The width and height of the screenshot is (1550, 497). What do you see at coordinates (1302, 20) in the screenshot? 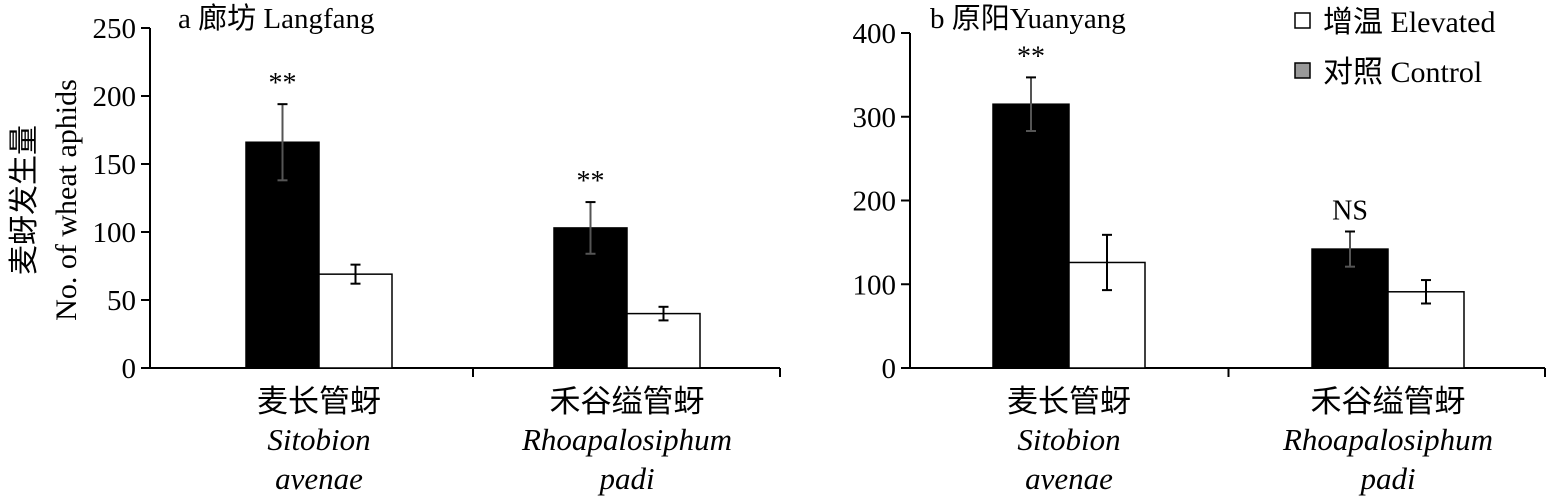
I see `legend-swatch-elevated` at bounding box center [1302, 20].